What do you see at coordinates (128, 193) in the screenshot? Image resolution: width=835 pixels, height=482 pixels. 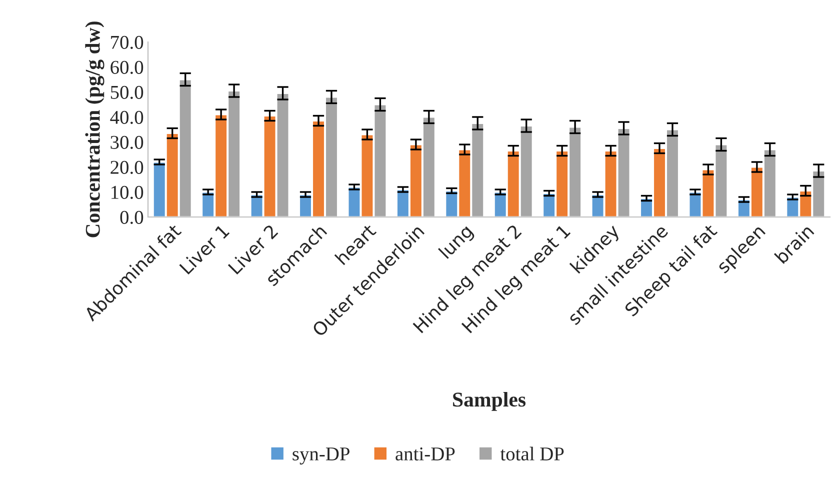 I see `y-tick-label: 10.0` at bounding box center [128, 193].